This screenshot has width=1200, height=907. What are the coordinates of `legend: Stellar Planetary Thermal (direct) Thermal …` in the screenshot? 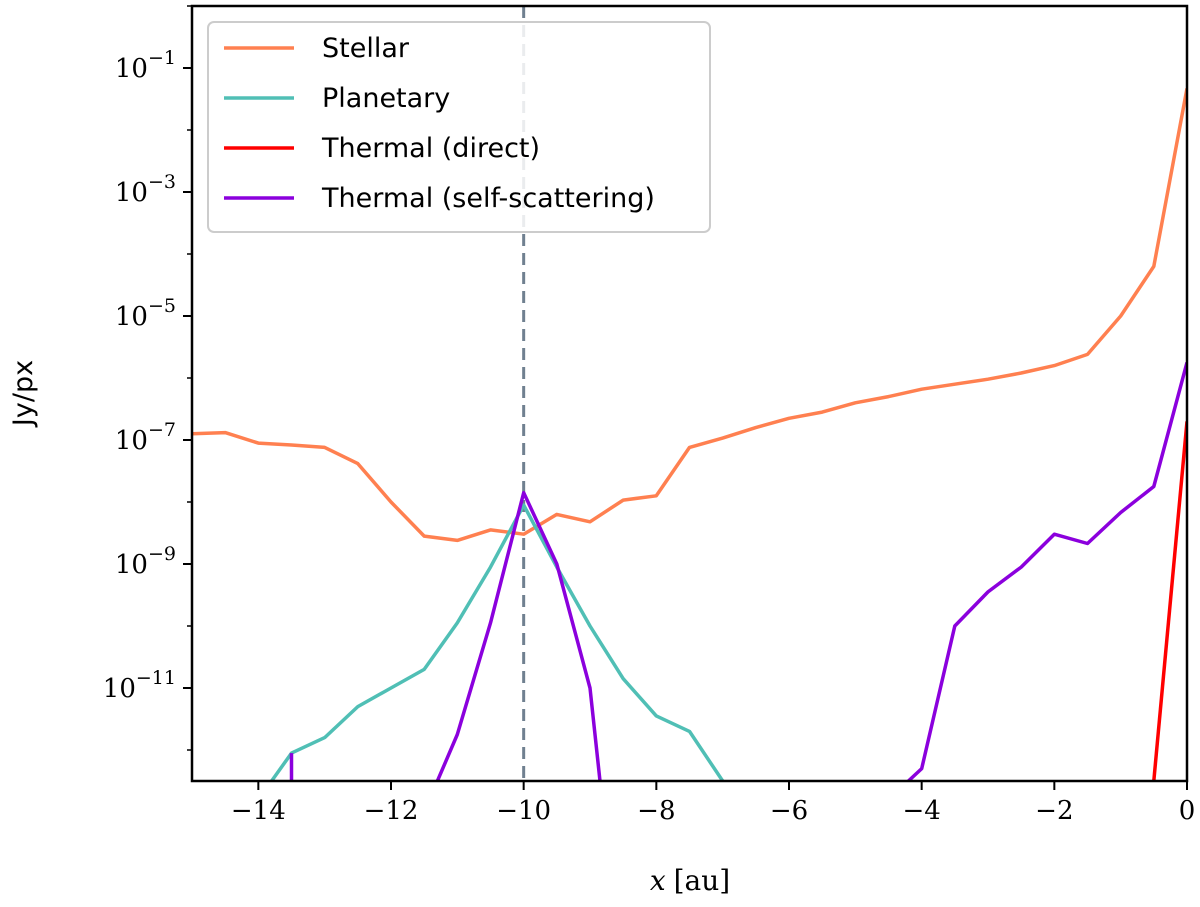 It's located at (459, 127).